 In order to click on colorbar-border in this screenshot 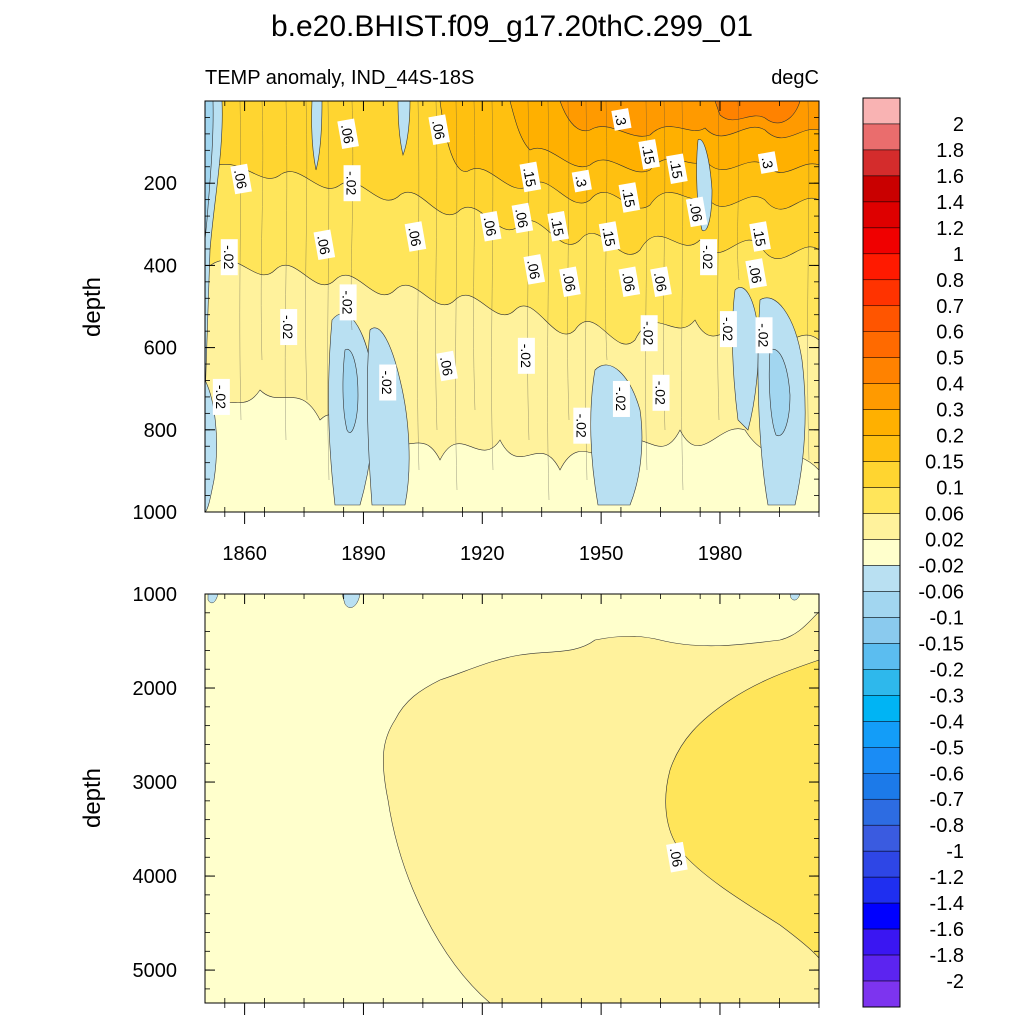, I will do `click(881, 552)`.